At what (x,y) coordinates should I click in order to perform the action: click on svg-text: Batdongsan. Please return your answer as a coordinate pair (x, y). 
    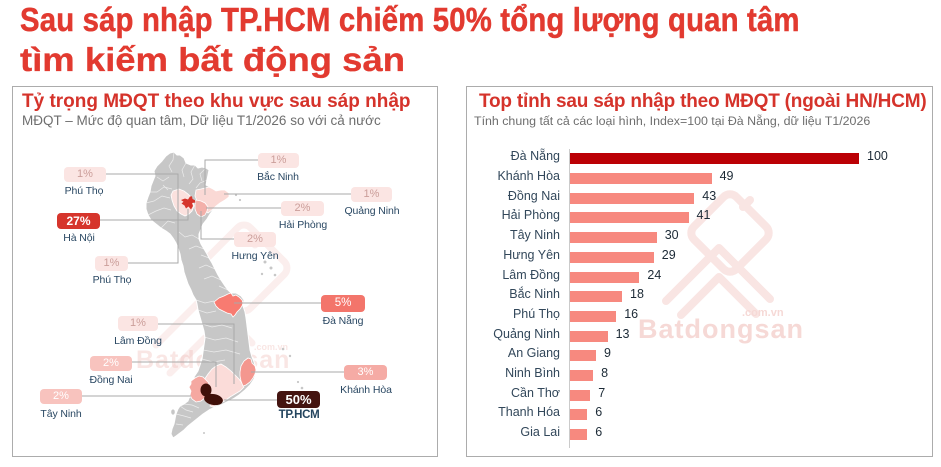
    Looking at the image, I should click on (721, 329).